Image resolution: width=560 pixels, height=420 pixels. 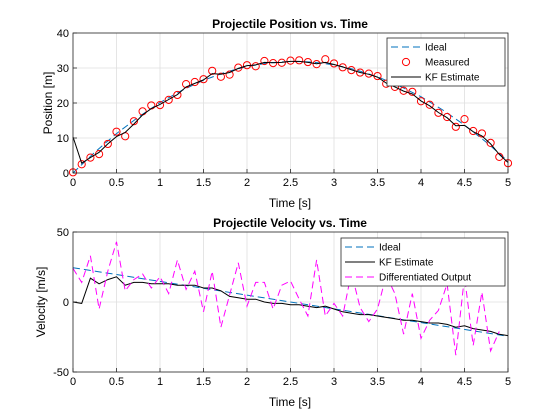 What do you see at coordinates (63, 34) in the screenshot?
I see `position-ytick-label-4: 40` at bounding box center [63, 34].